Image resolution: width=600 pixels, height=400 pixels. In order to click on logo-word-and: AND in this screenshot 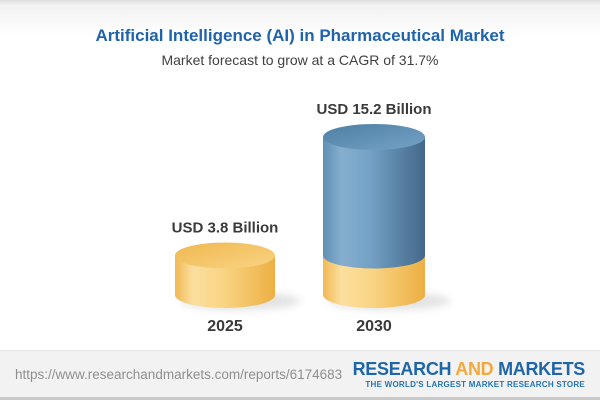, I will do `click(474, 368)`.